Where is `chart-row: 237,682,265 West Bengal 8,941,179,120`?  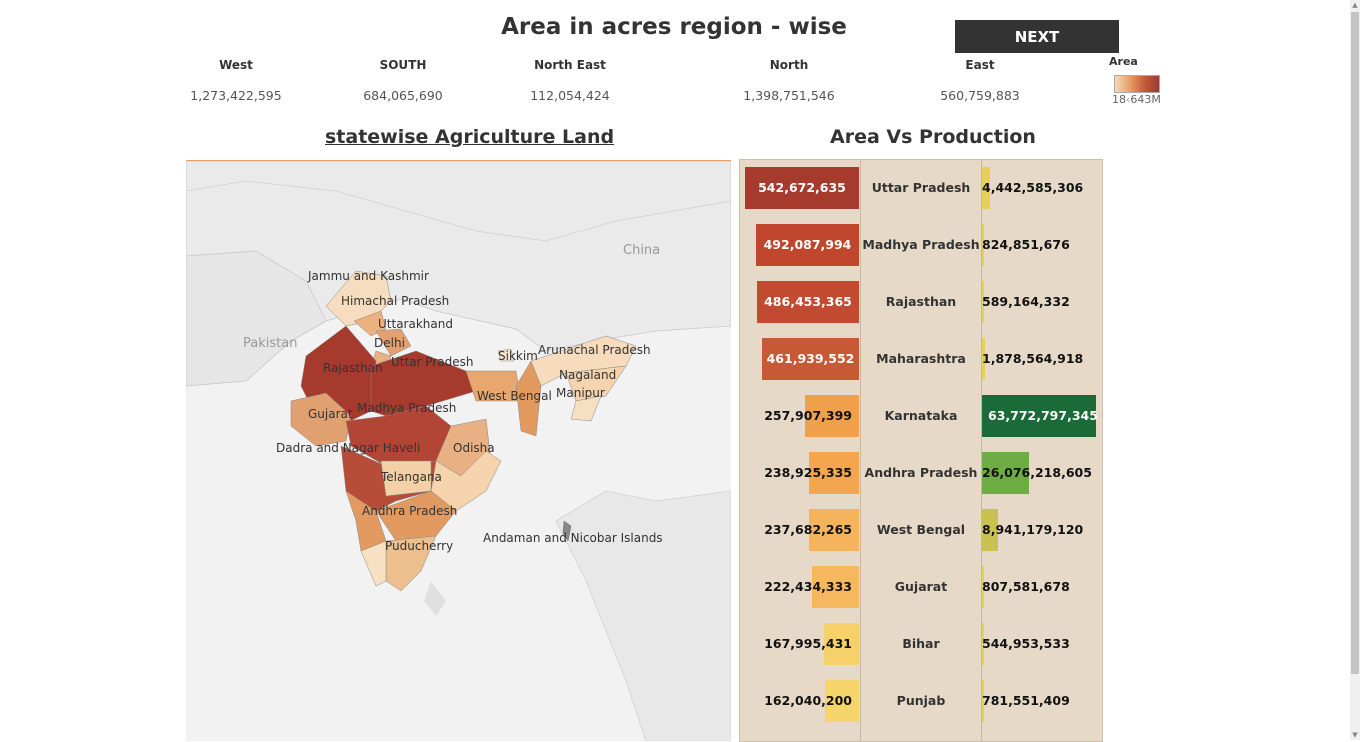
chart-row: 237,682,265 West Bengal 8,941,179,120 is located at coordinates (921, 531).